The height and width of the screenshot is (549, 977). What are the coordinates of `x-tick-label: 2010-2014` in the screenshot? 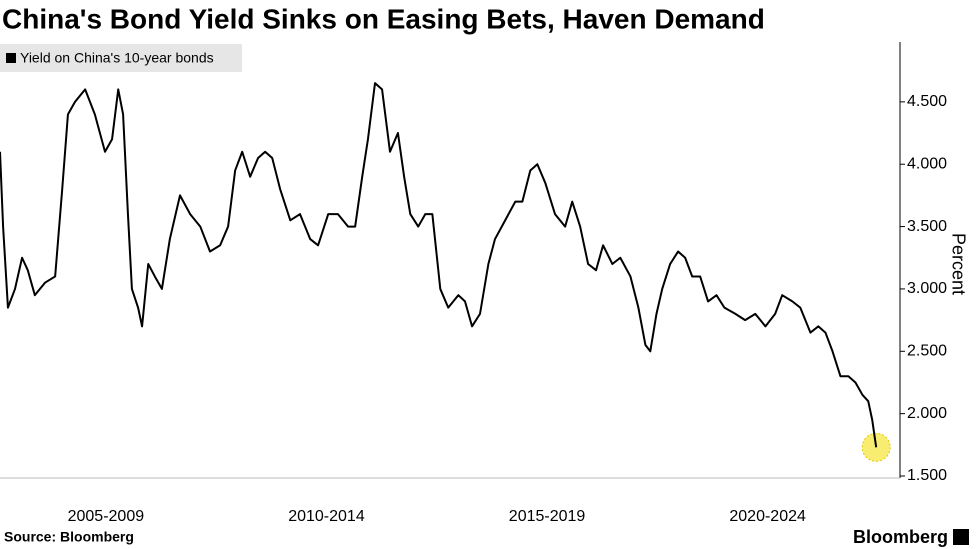 It's located at (326, 516).